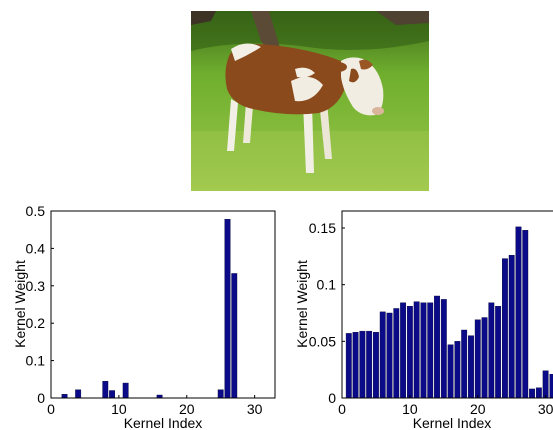  Describe the element at coordinates (36, 248) in the screenshot. I see `y-tick-label: 0.4` at that location.